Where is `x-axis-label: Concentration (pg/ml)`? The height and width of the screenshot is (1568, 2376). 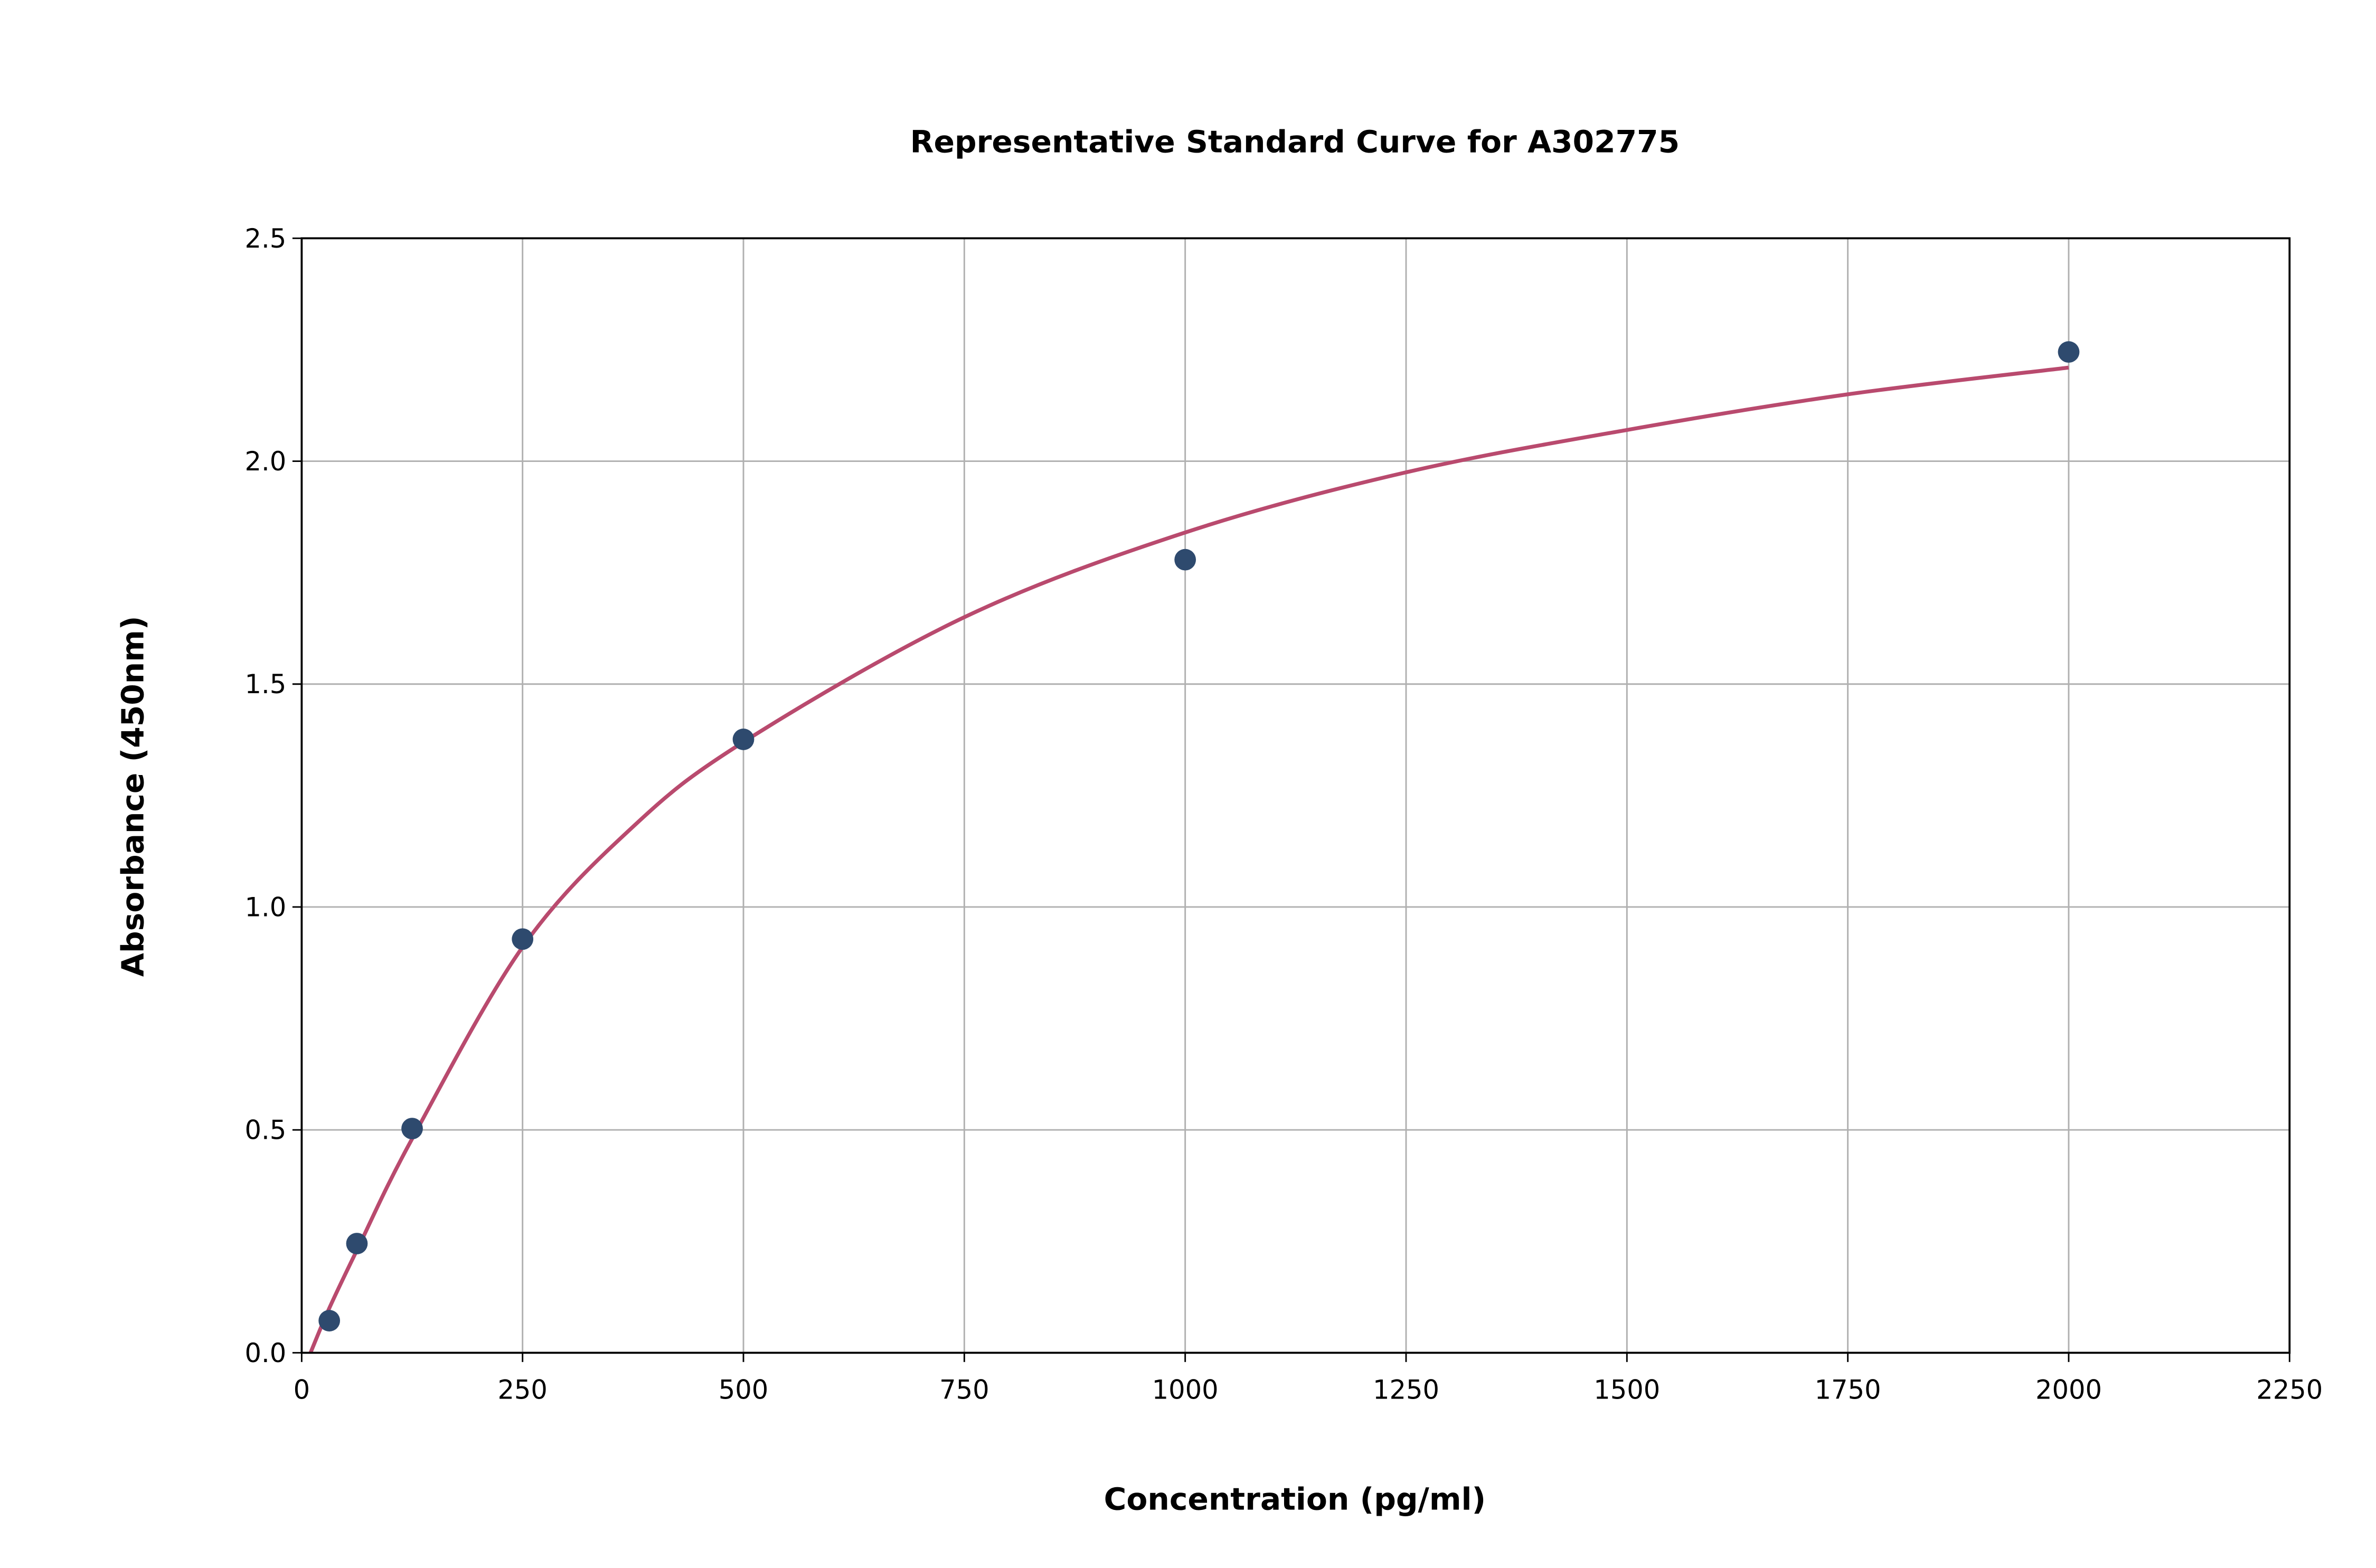
x-axis-label: Concentration (pg/ml) is located at coordinates (1295, 1499).